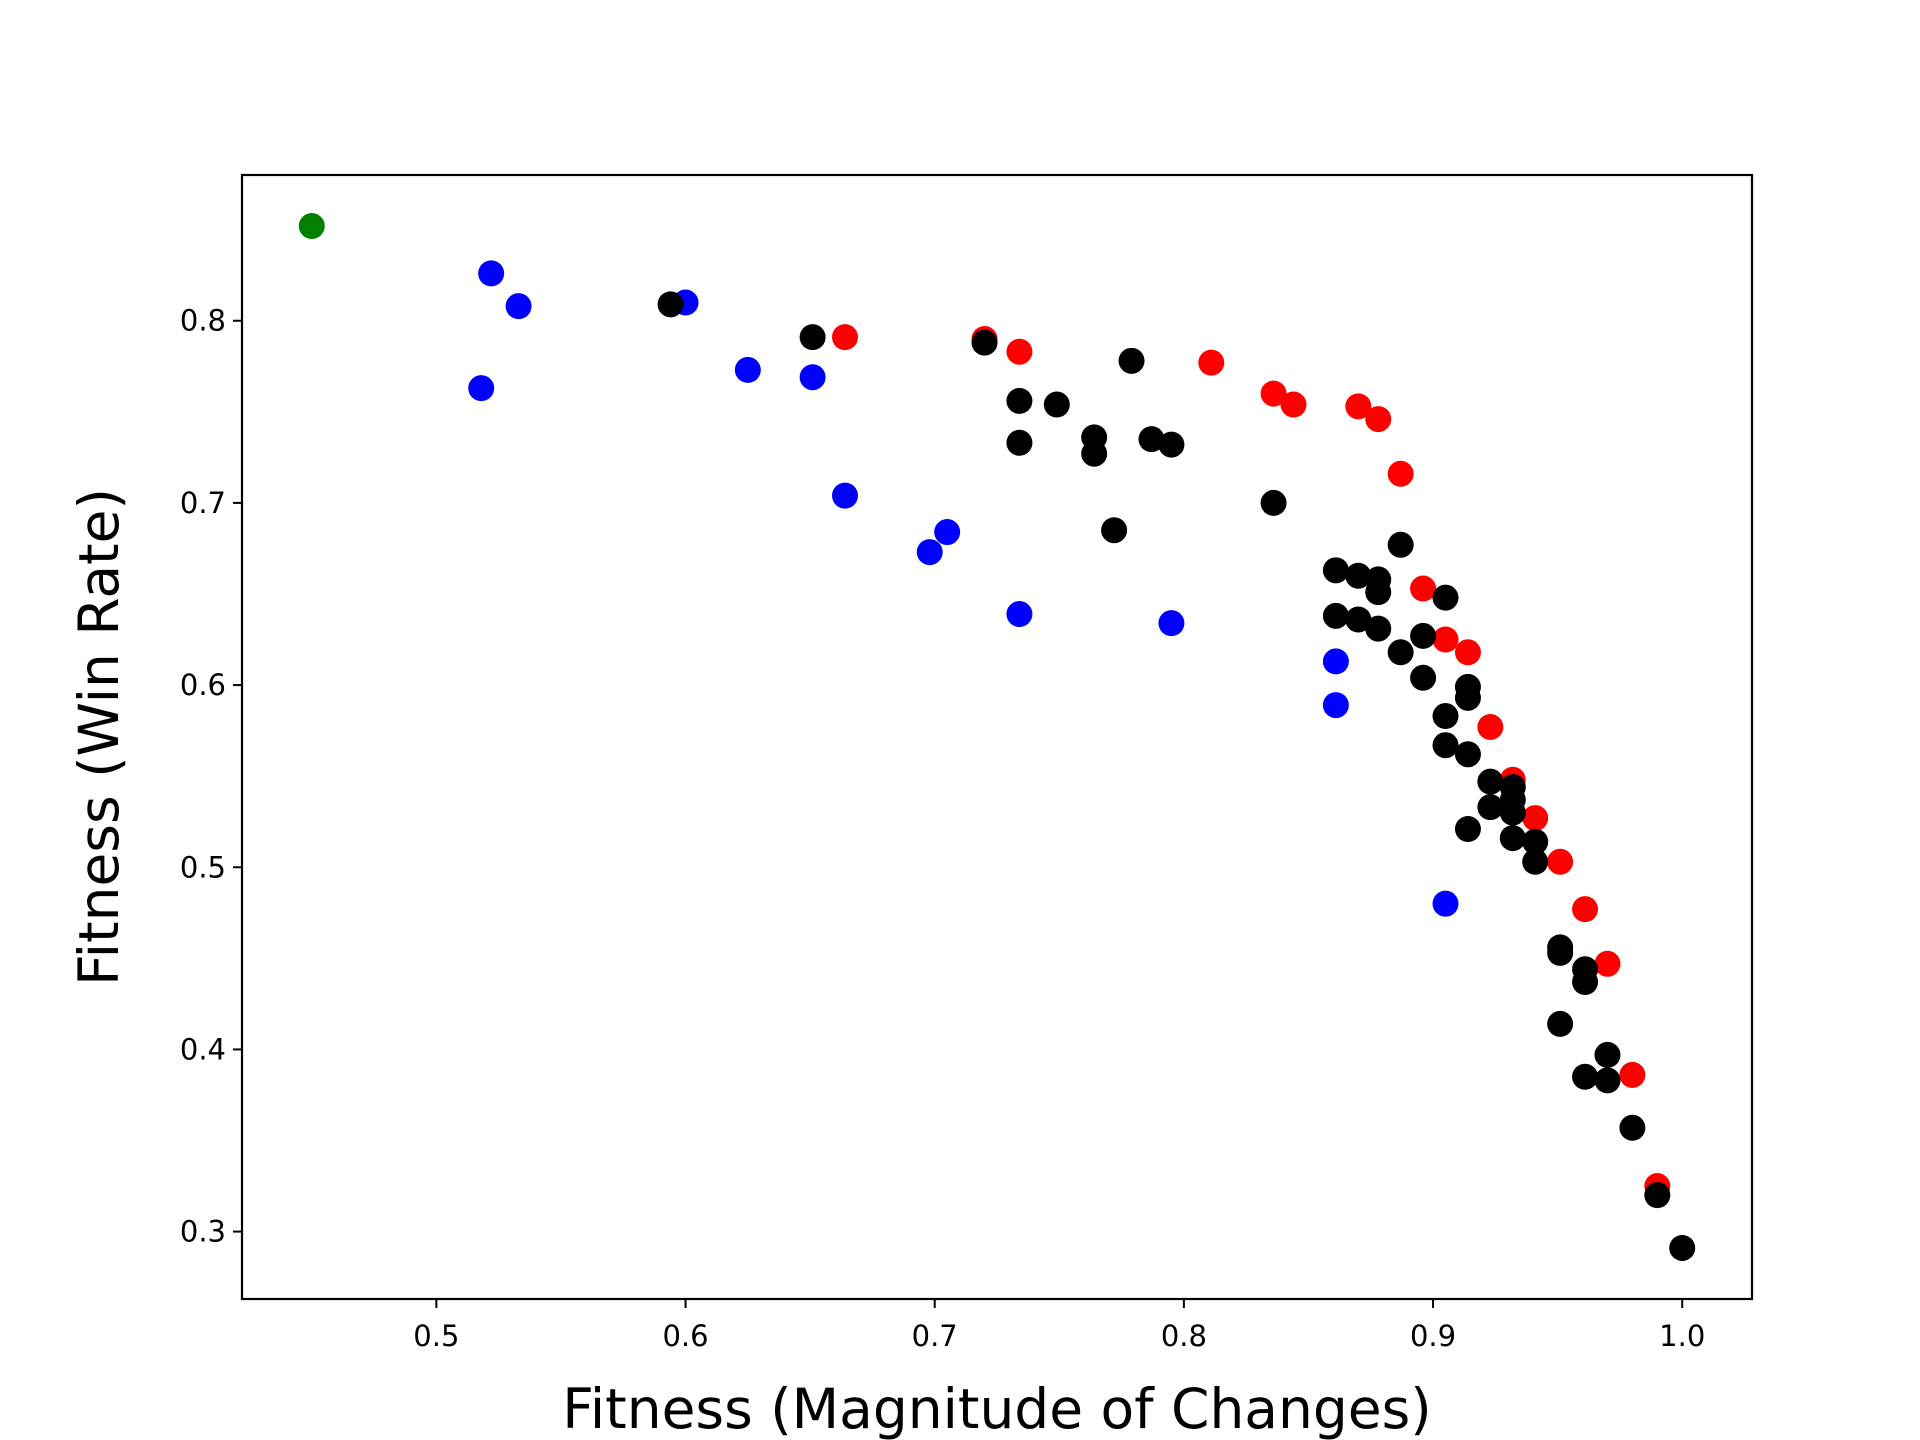  I want to click on x-tick-label: 0.5, so click(436, 1336).